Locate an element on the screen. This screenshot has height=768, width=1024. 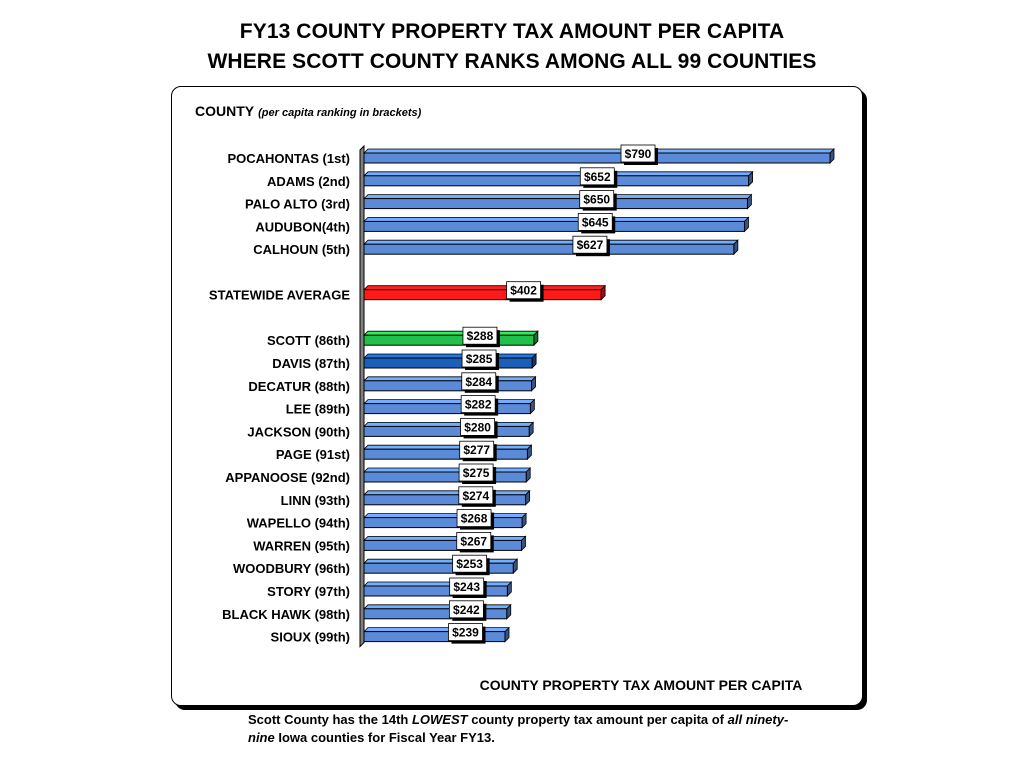
value-label-9: $282 is located at coordinates (478, 405).